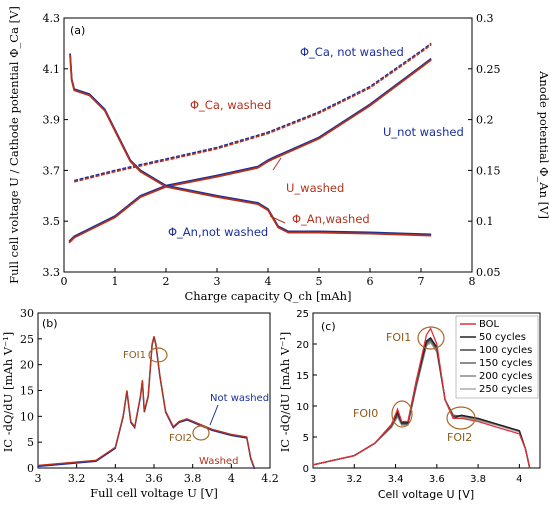 This screenshot has width=550, height=505. Describe the element at coordinates (315, 188) in the screenshot. I see `annotation-u-washed: U_washed` at that location.